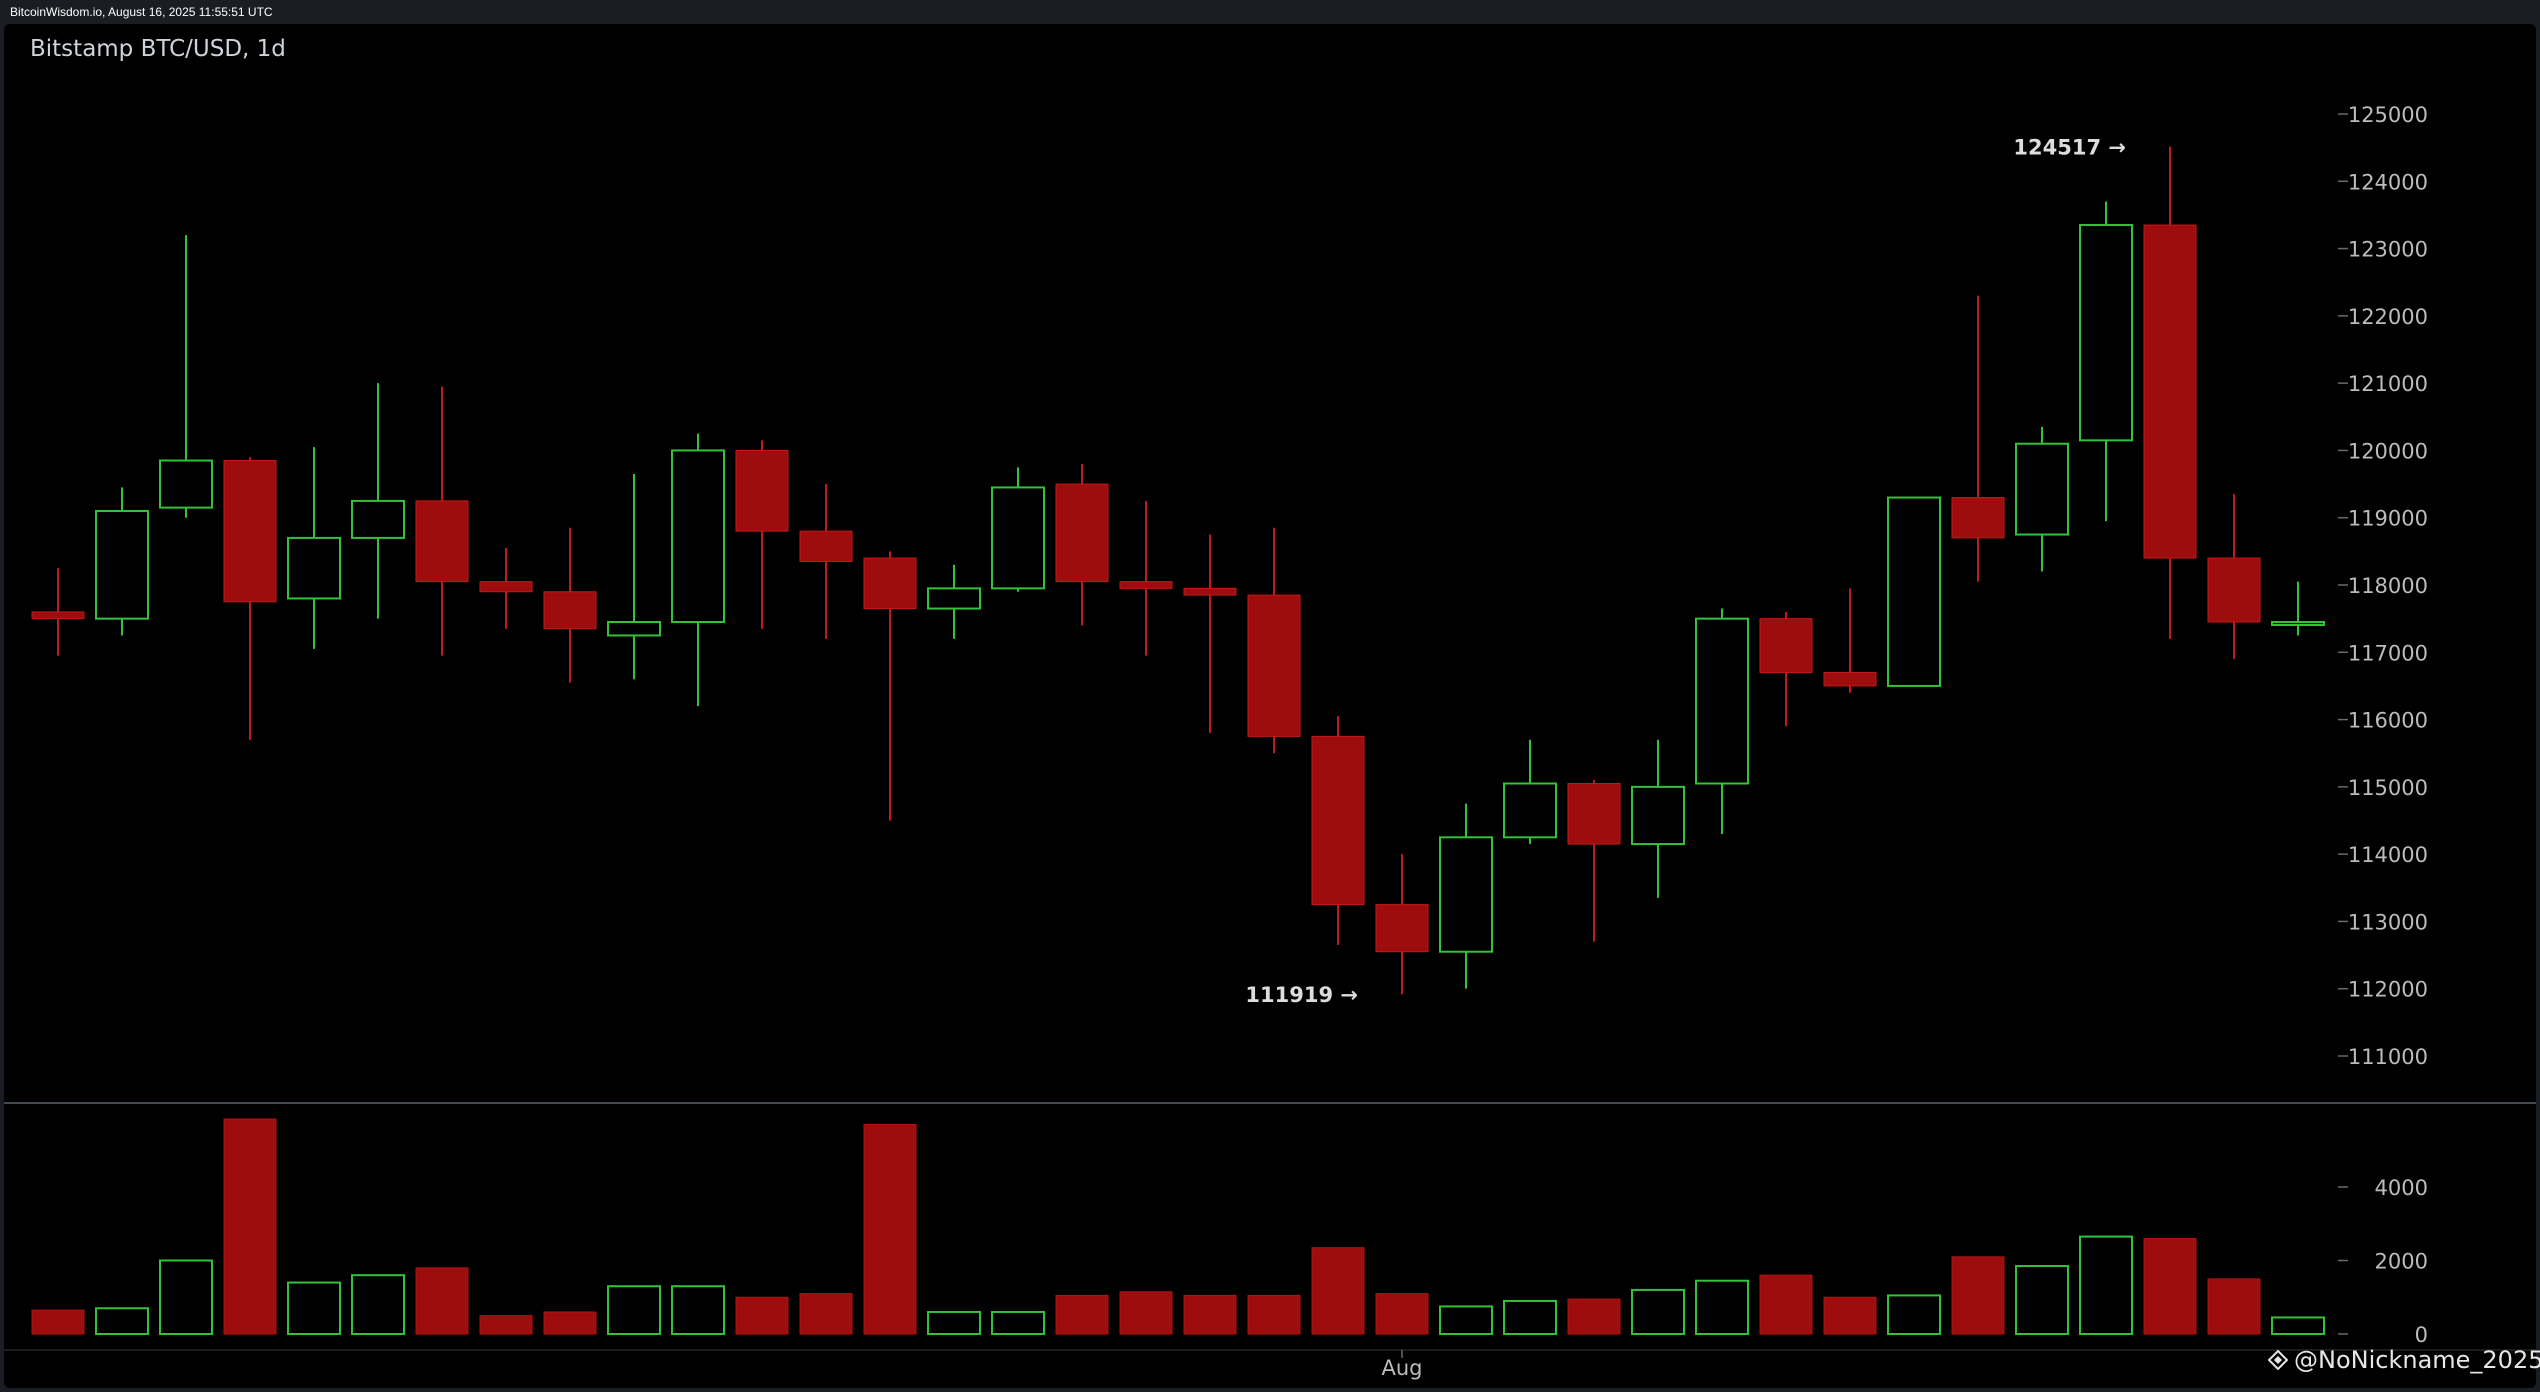 The image size is (2540, 1392). I want to click on chart-title: Bitstamp BTC/USD, 1d, so click(158, 49).